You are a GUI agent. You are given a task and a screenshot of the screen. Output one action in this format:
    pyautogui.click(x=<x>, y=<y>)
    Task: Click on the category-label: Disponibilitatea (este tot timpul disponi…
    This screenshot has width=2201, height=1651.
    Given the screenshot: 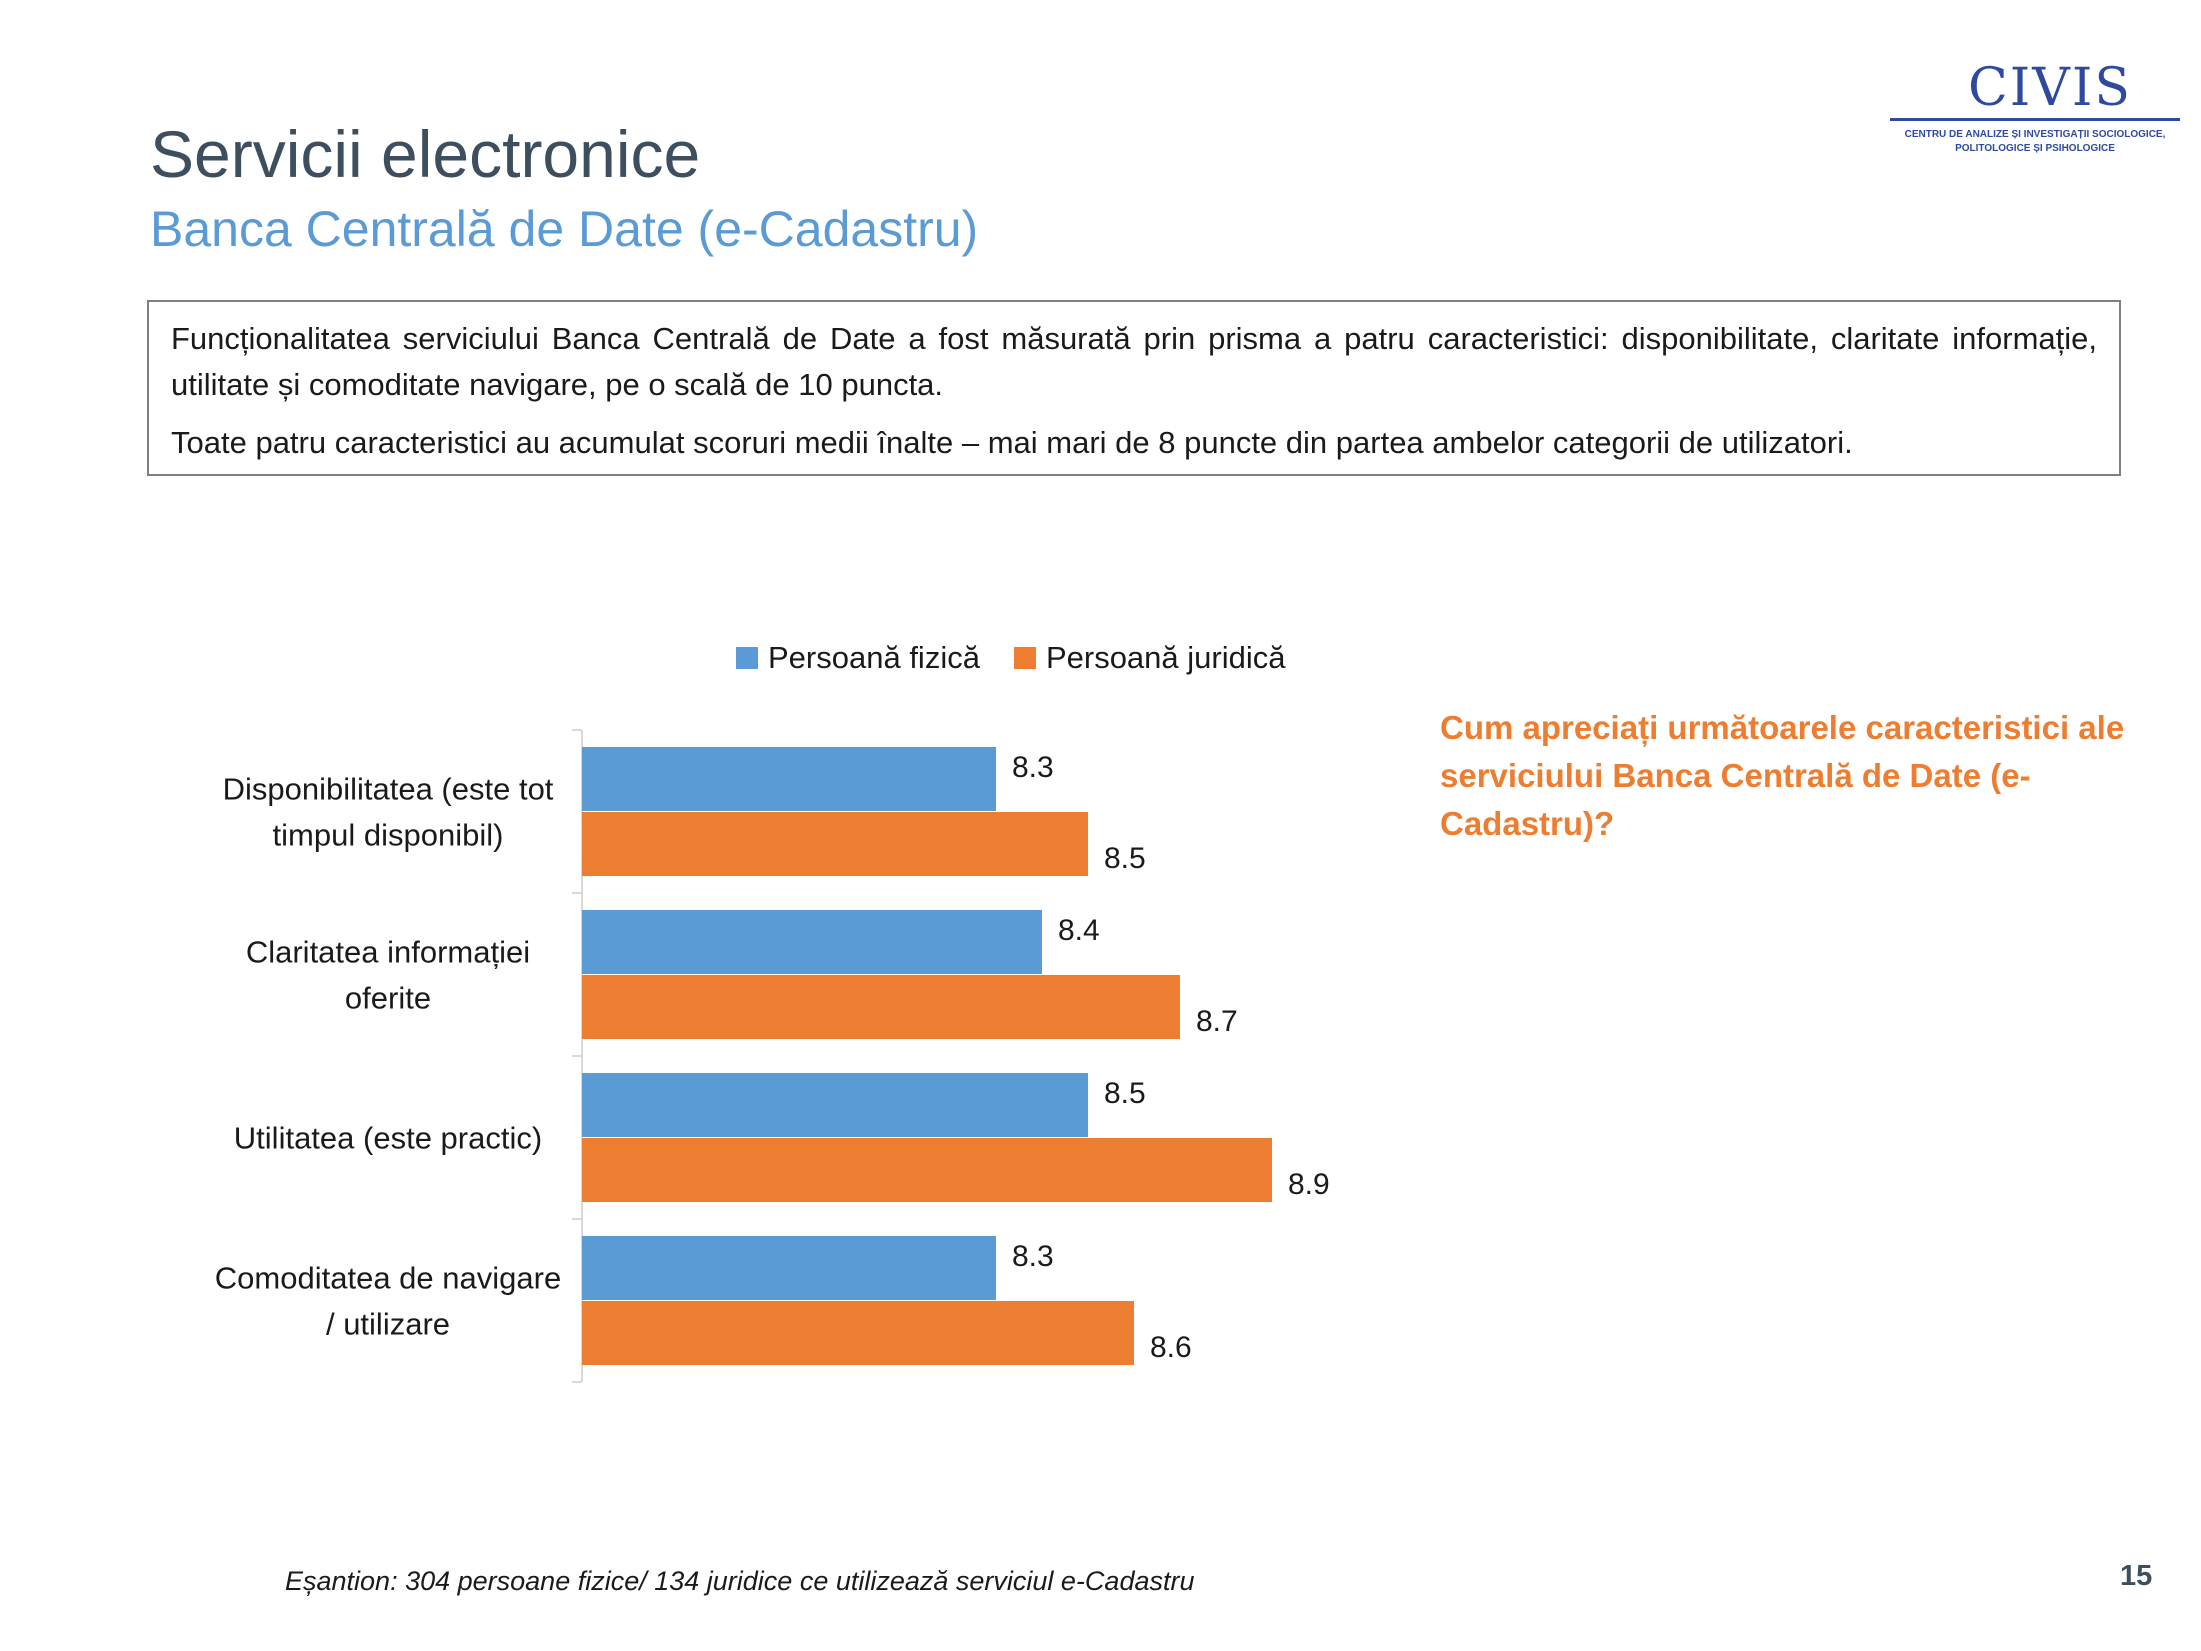 What is the action you would take?
    pyautogui.click(x=388, y=812)
    